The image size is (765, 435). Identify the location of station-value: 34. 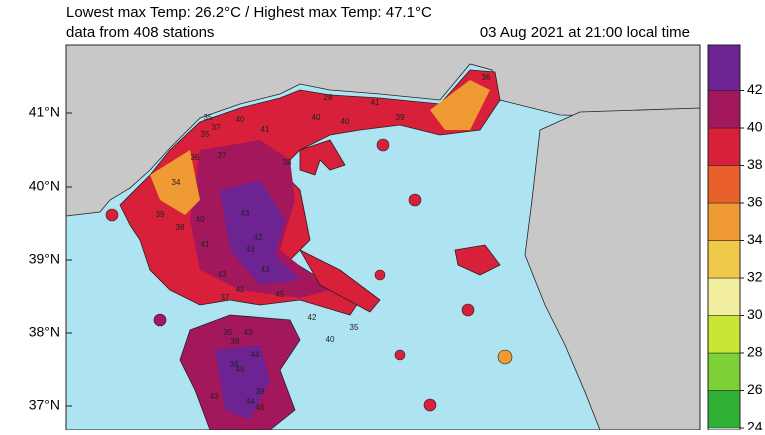
(176, 182).